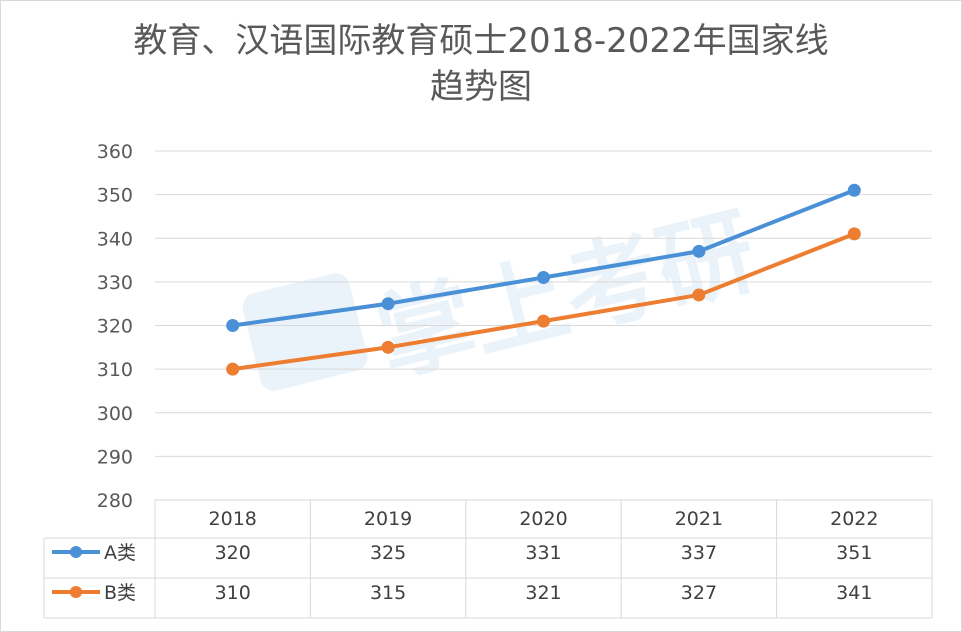 The height and width of the screenshot is (632, 962). I want to click on chart-title: 教育、汉语国际教育硕士2018-2022年国家线 趋势图, so click(481, 64).